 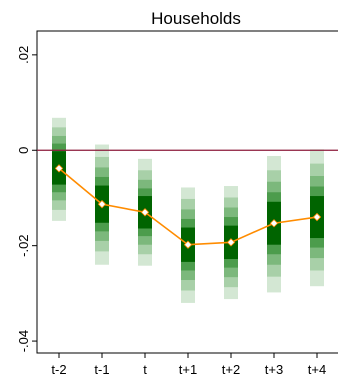 I want to click on x-tick-label: t+2, so click(x=231, y=369).